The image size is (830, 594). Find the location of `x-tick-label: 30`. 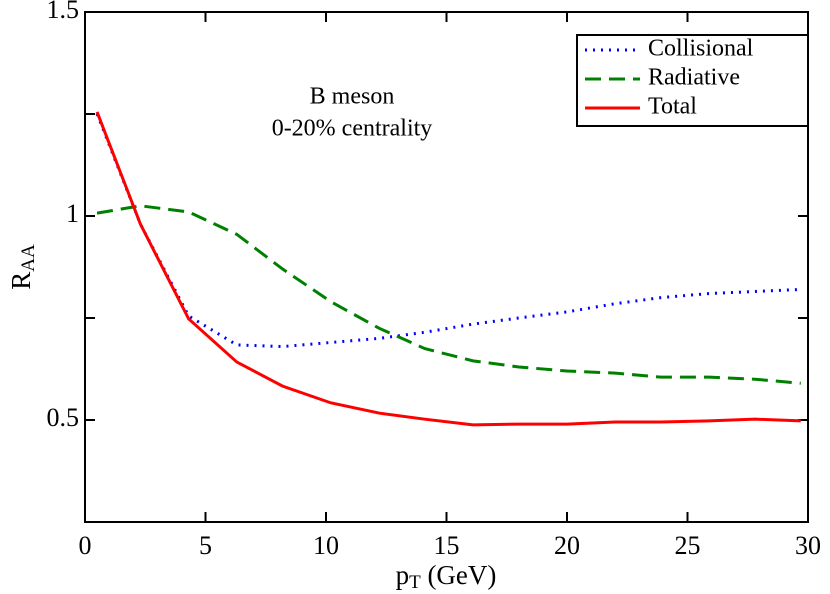

x-tick-label: 30 is located at coordinates (808, 545).